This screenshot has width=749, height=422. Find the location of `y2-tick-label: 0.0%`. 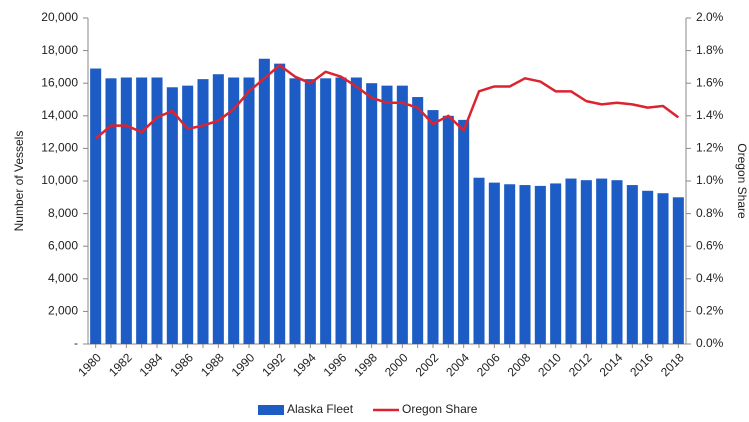

y2-tick-label: 0.0% is located at coordinates (710, 343).